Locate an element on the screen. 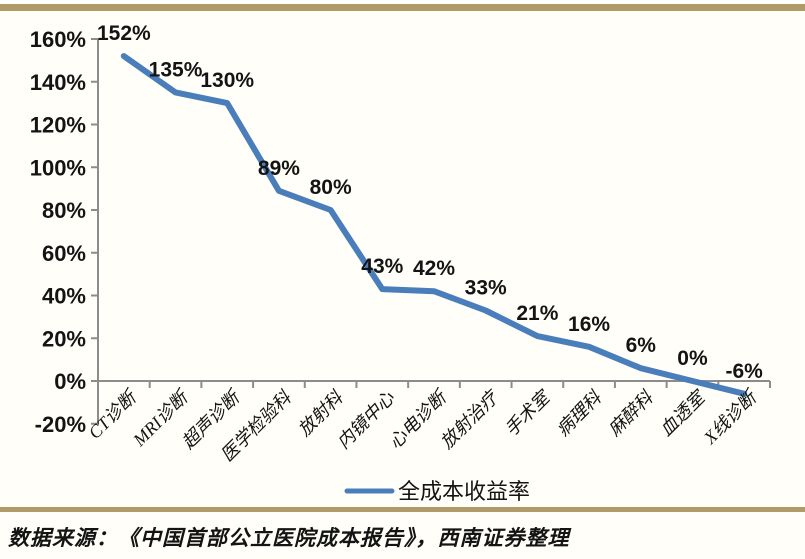 The width and height of the screenshot is (805, 559). data-point-label: 80% is located at coordinates (331, 187).